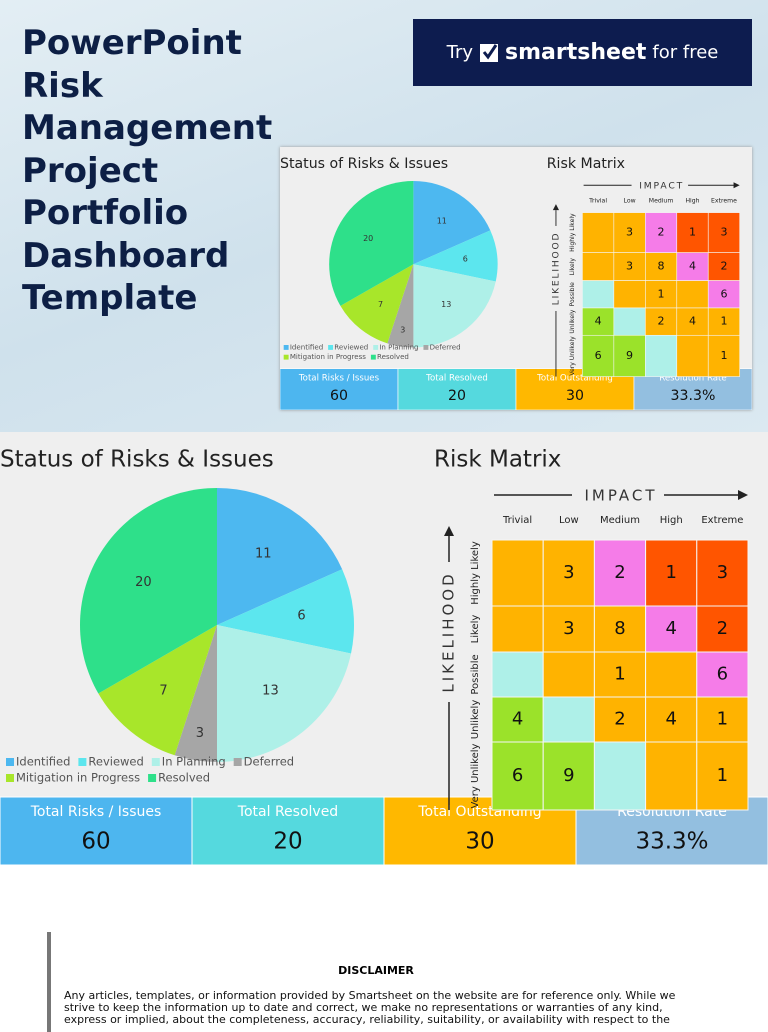 The height and width of the screenshot is (1032, 768). Describe the element at coordinates (572, 356) in the screenshot. I see `matrix-row-label: Very Unlikely` at that location.